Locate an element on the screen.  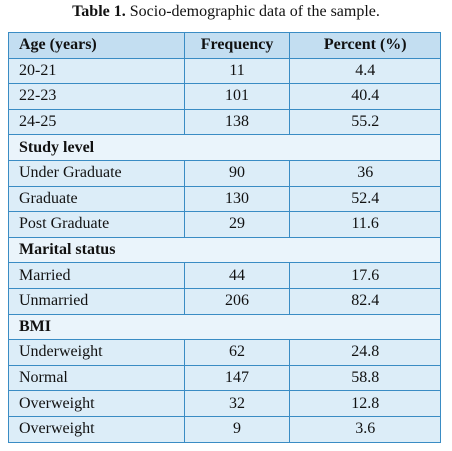
row-label: 20-21 is located at coordinates (96, 71).